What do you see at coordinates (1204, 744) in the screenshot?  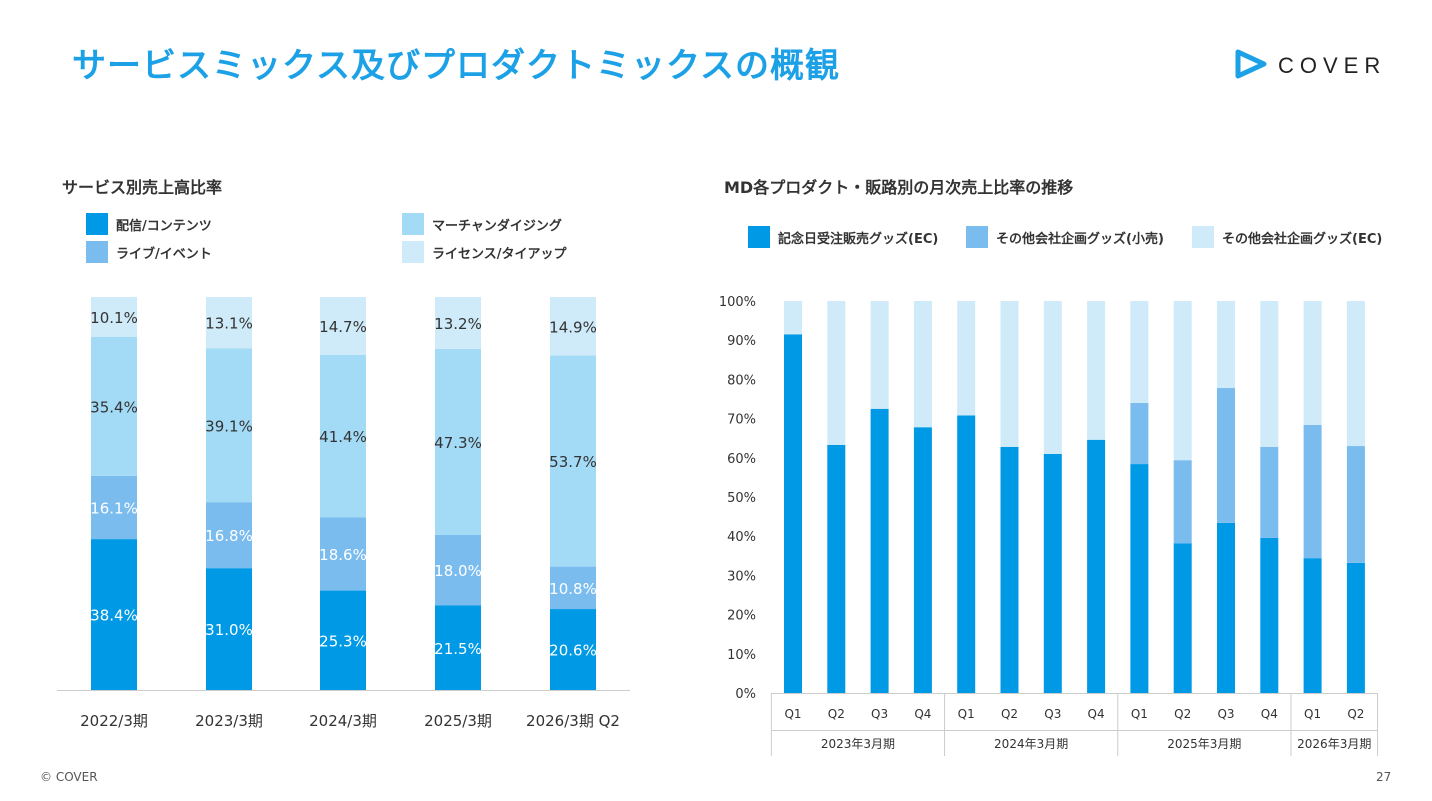 I see `x-group-label: 2025年3月期` at bounding box center [1204, 744].